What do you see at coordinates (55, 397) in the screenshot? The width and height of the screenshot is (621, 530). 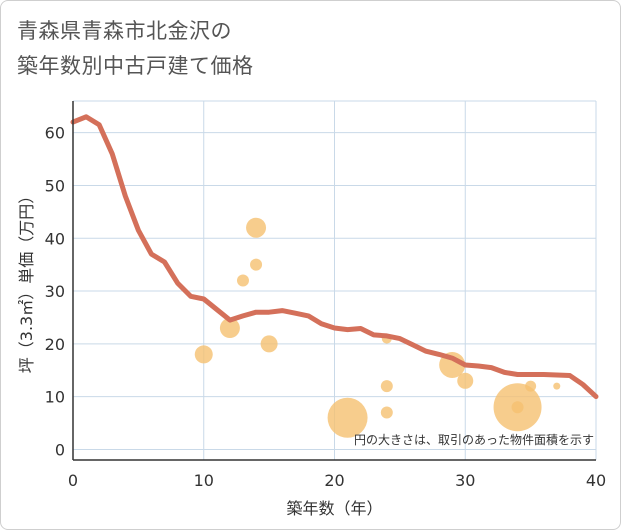 I see `y-tick-label: 10` at bounding box center [55, 397].